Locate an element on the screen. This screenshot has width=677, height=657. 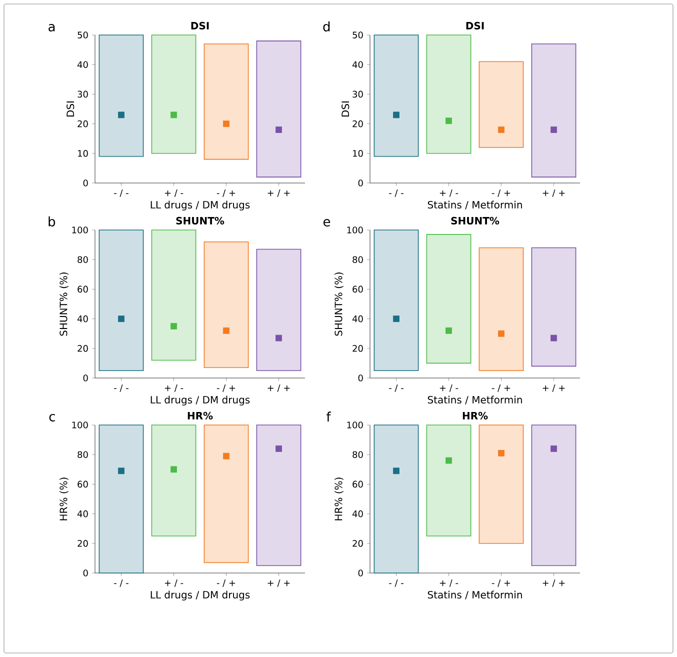
text: e is located at coordinates (326, 222).